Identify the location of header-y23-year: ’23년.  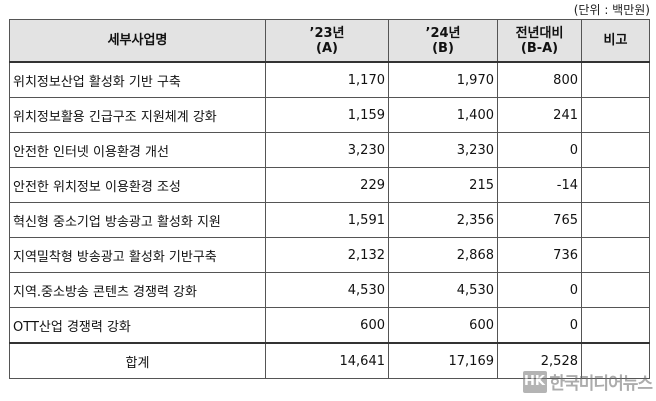
(327, 33).